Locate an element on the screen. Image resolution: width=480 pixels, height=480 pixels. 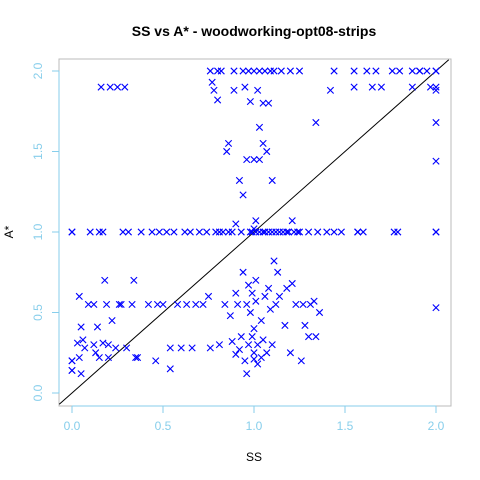
y-tick-label: 0.0 is located at coordinates (38, 392).